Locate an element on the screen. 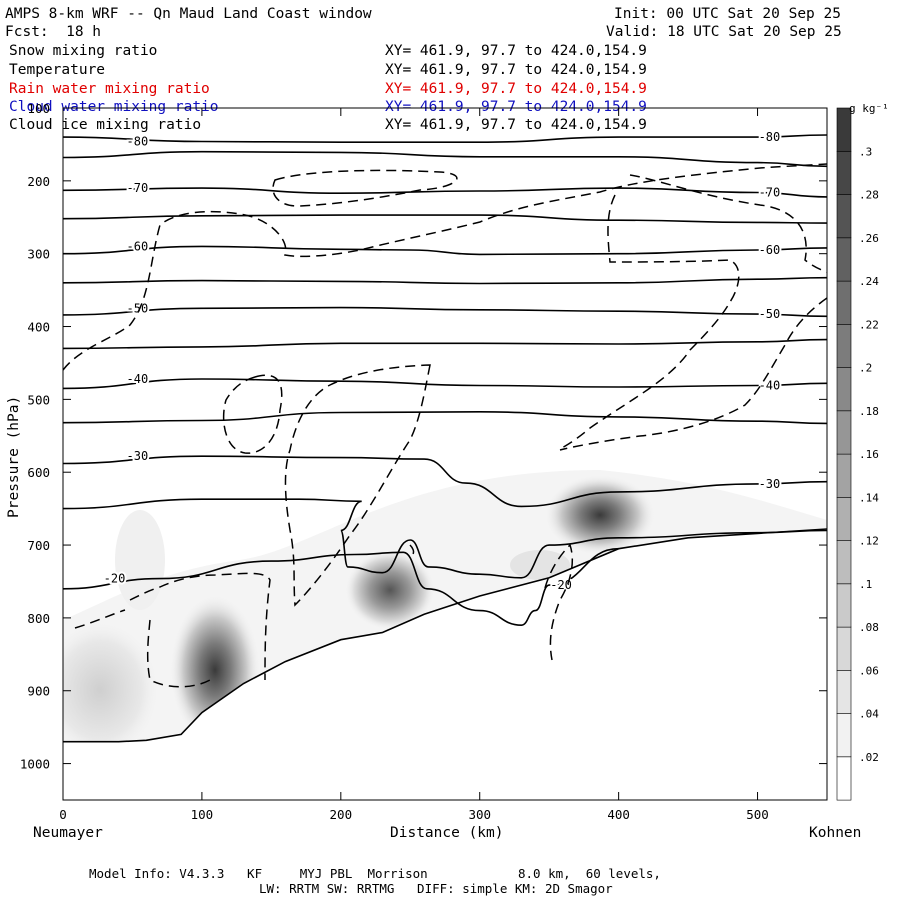  y-tick-label: 400 is located at coordinates (38, 327).